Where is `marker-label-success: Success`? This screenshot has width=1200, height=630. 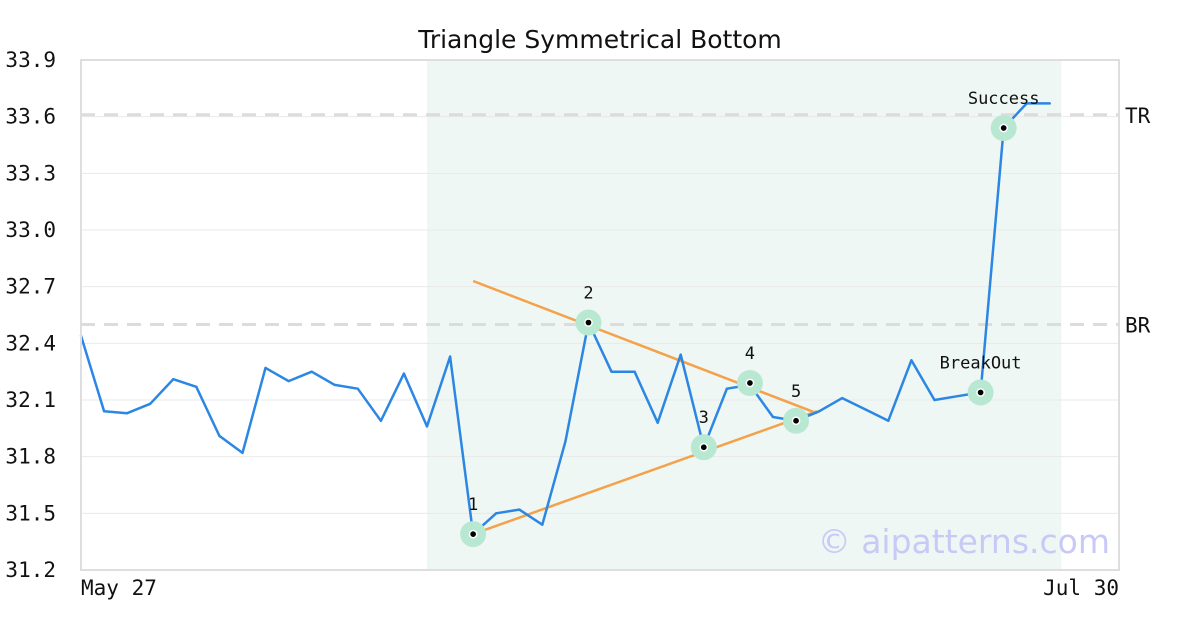
marker-label-success: Success is located at coordinates (1004, 99).